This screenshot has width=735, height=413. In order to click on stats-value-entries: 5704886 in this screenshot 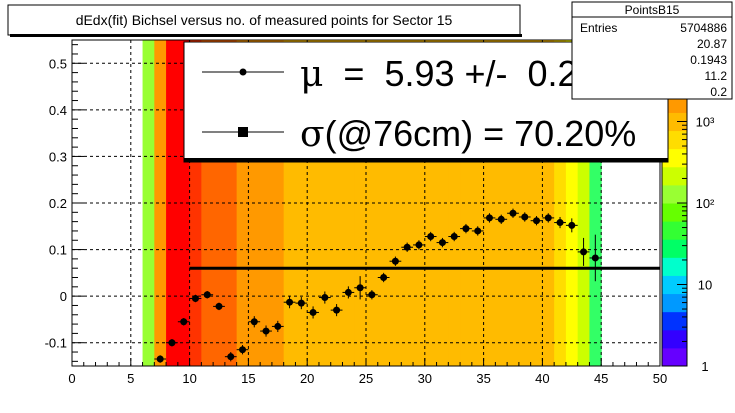, I will do `click(703, 28)`.